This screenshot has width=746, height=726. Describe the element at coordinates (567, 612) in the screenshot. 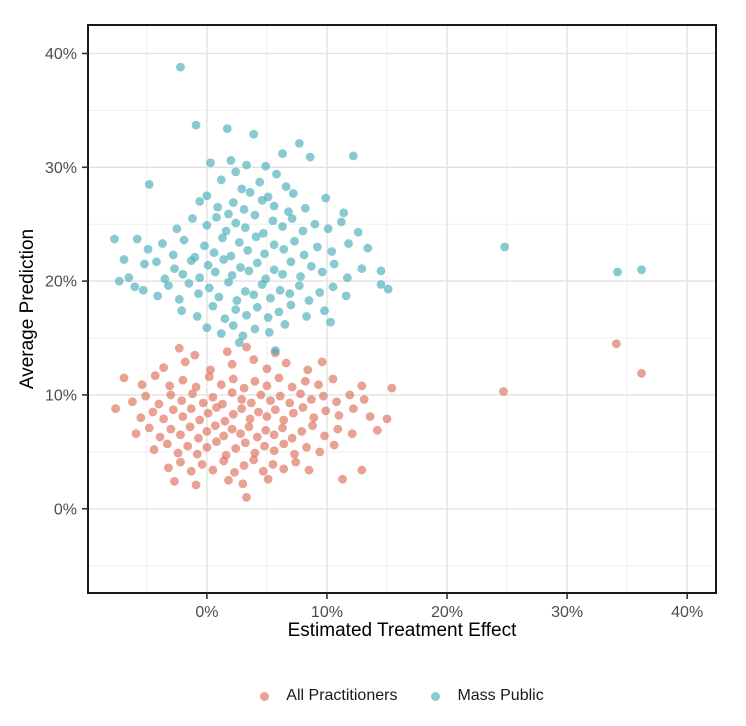

I see `x-tick-label: 30%` at that location.